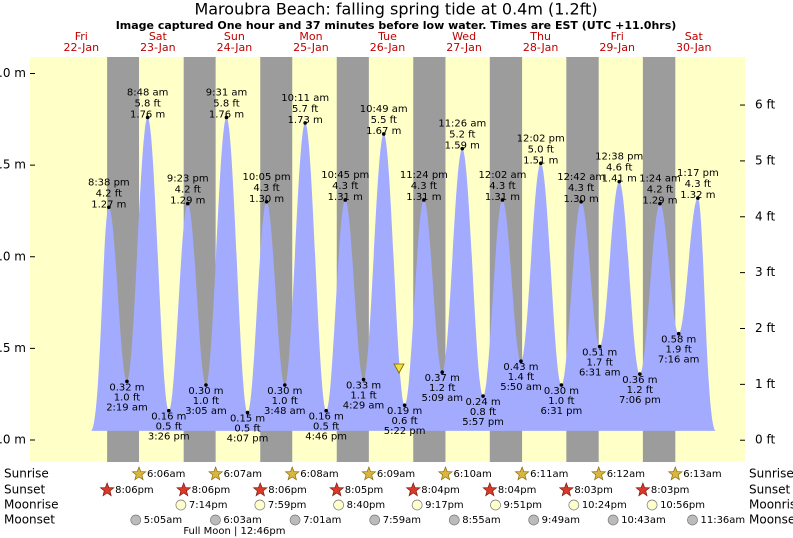 This screenshot has width=793, height=538. I want to click on tide-label: 11:24 pm, so click(424, 175).